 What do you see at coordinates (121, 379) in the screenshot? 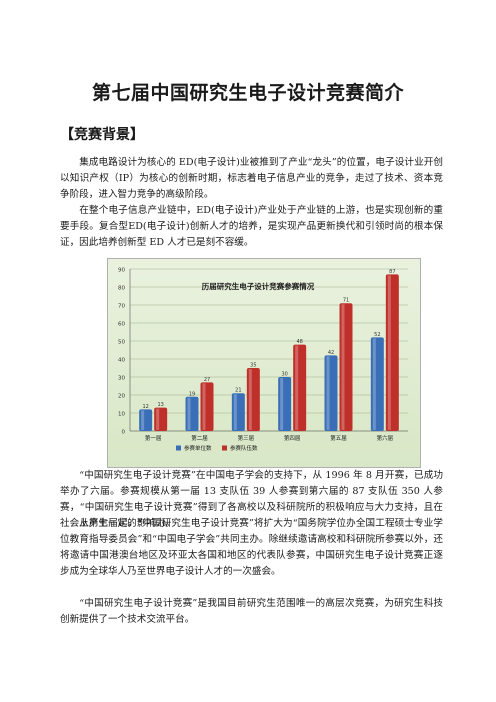
I see `y-tick-label: 30` at bounding box center [121, 379].